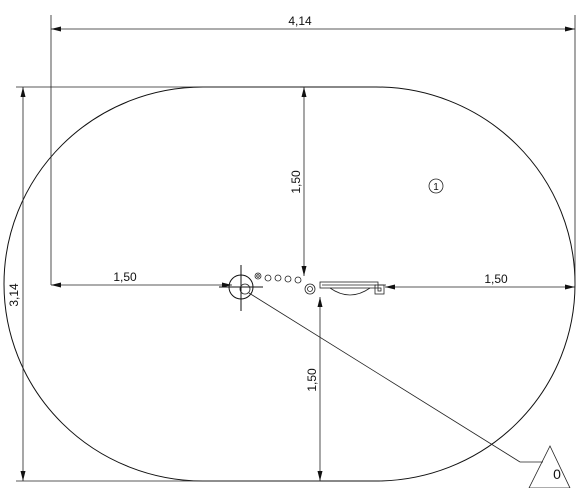 The height and width of the screenshot is (488, 577). I want to click on bottom-radius-label: 1,50, so click(312, 380).